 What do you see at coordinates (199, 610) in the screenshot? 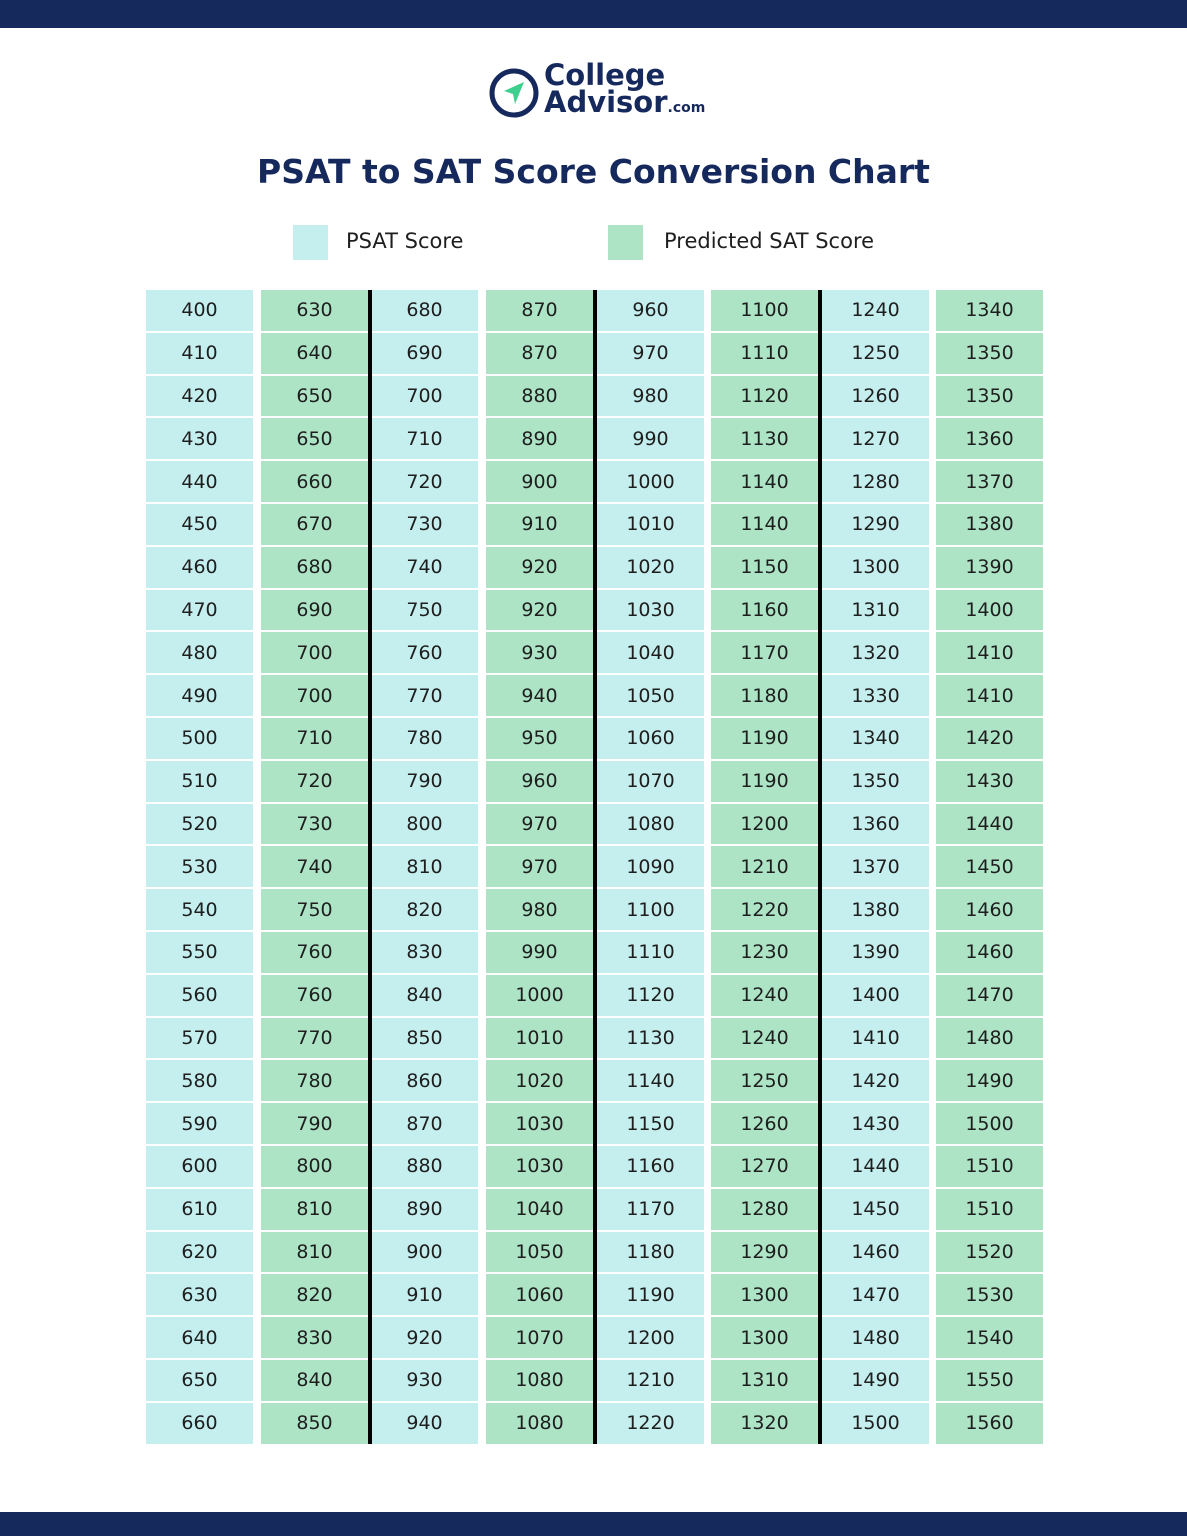
I see `score-cell: 470` at bounding box center [199, 610].